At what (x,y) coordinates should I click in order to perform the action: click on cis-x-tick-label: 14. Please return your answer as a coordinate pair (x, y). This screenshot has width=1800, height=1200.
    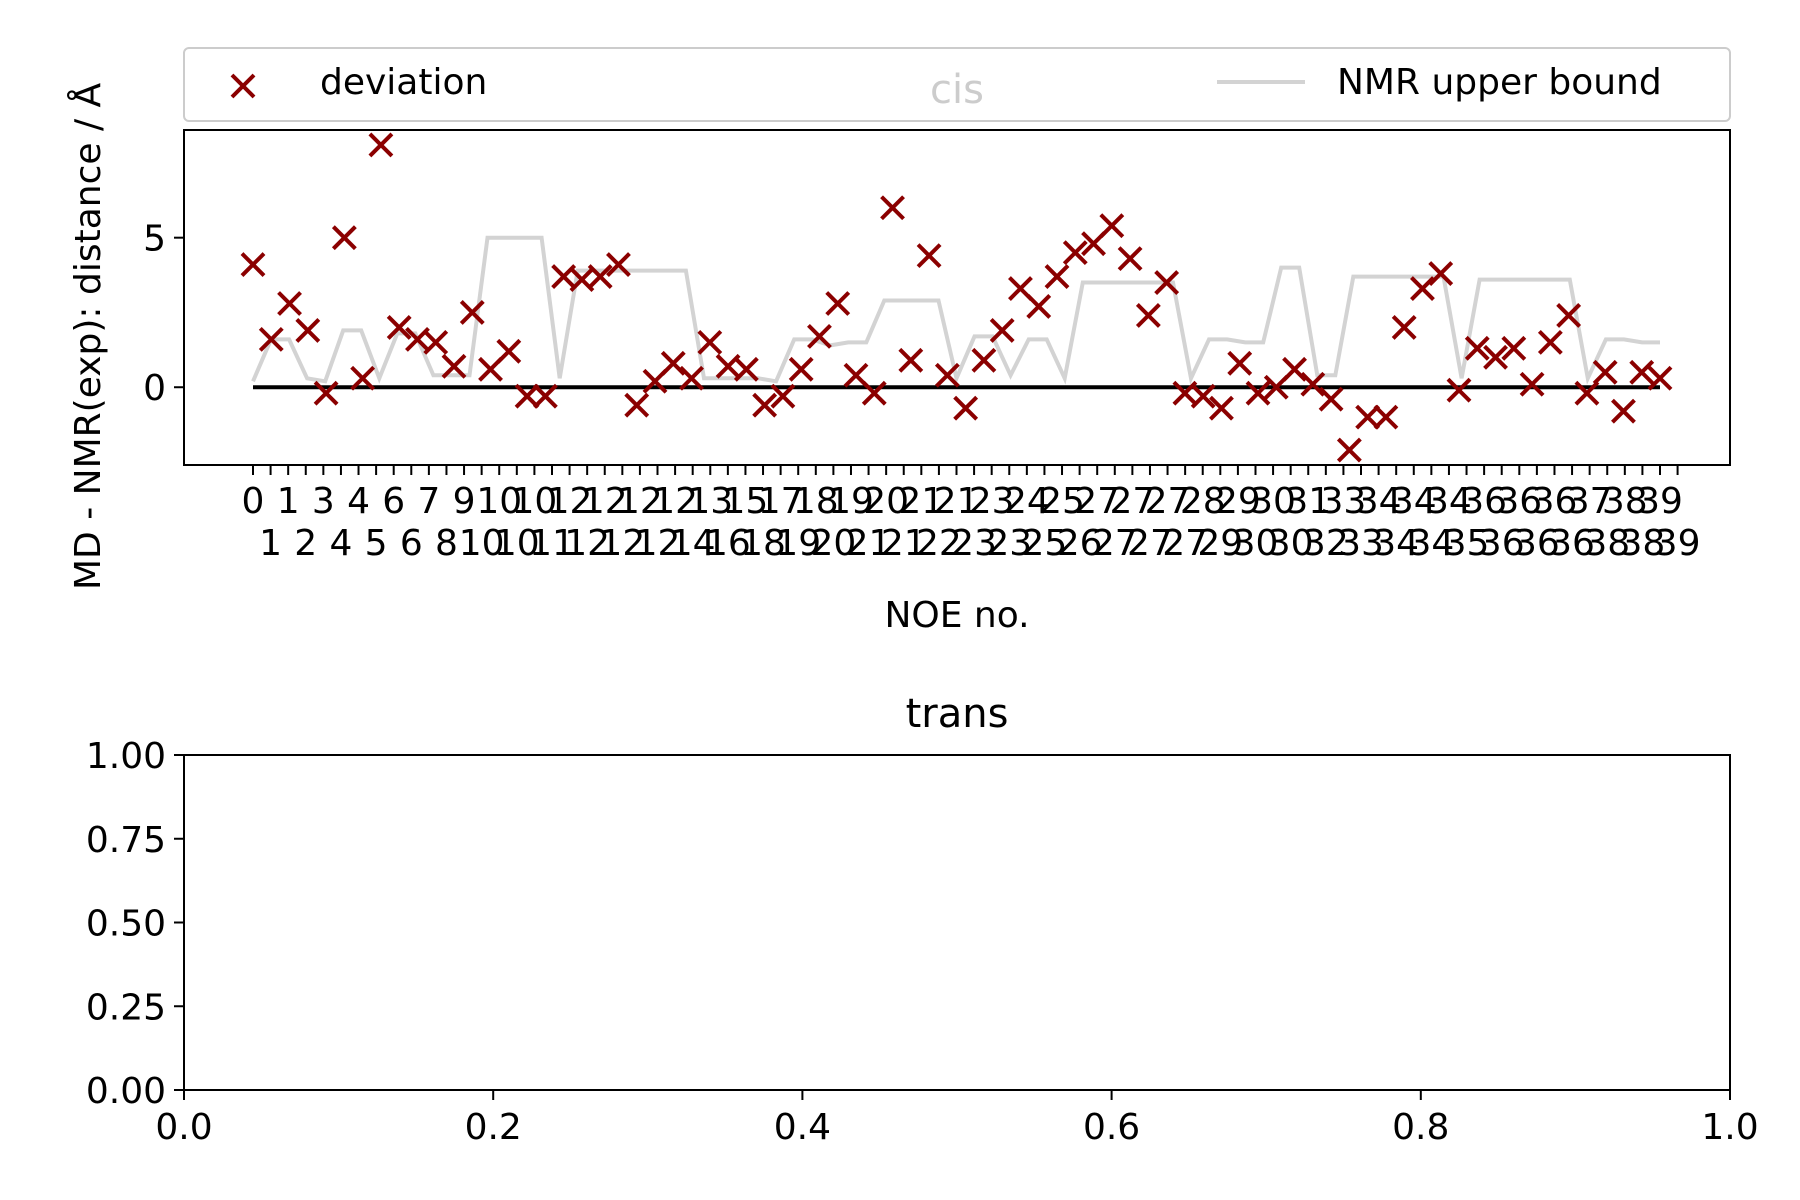
    Looking at the image, I should click on (693, 543).